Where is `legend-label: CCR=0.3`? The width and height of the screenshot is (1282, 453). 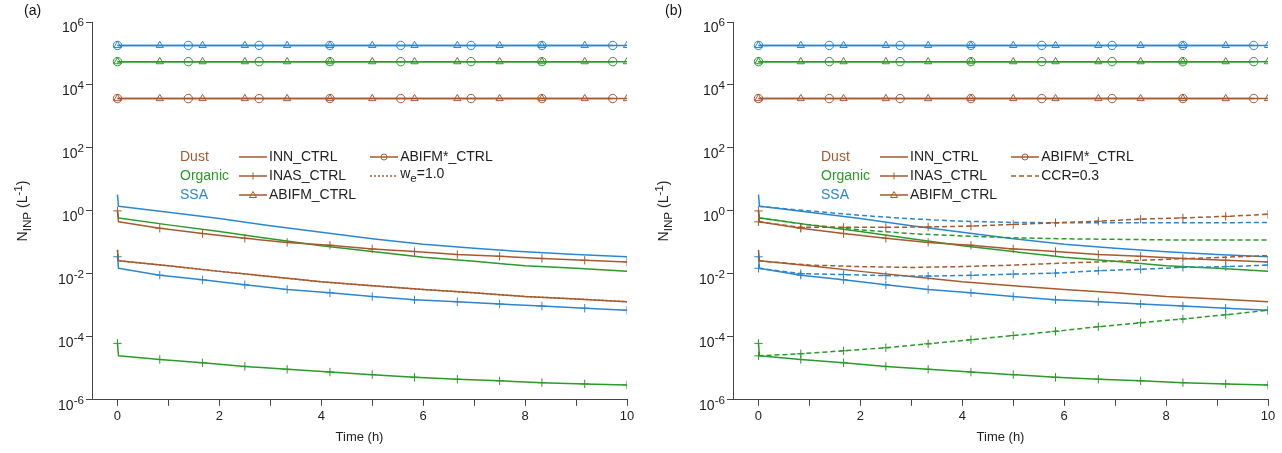
legend-label: CCR=0.3 is located at coordinates (1070, 175).